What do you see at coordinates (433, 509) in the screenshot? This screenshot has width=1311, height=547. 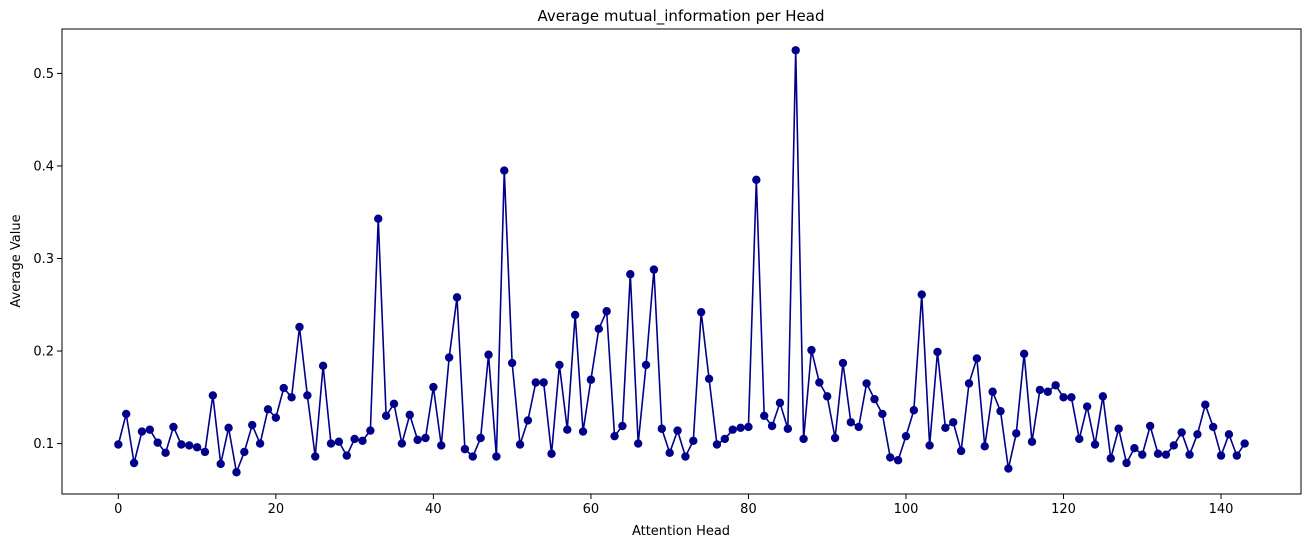 I see `x-tick-label: 40` at bounding box center [433, 509].